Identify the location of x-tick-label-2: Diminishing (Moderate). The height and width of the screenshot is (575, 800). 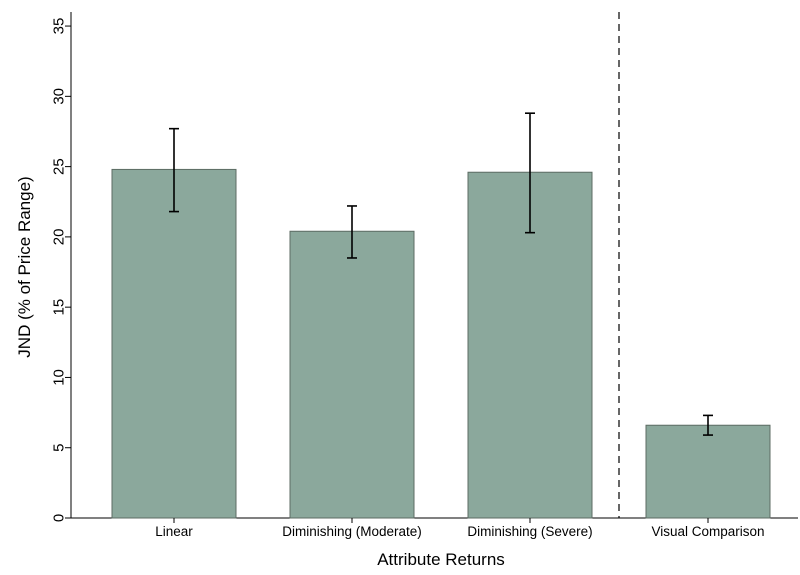
(352, 531).